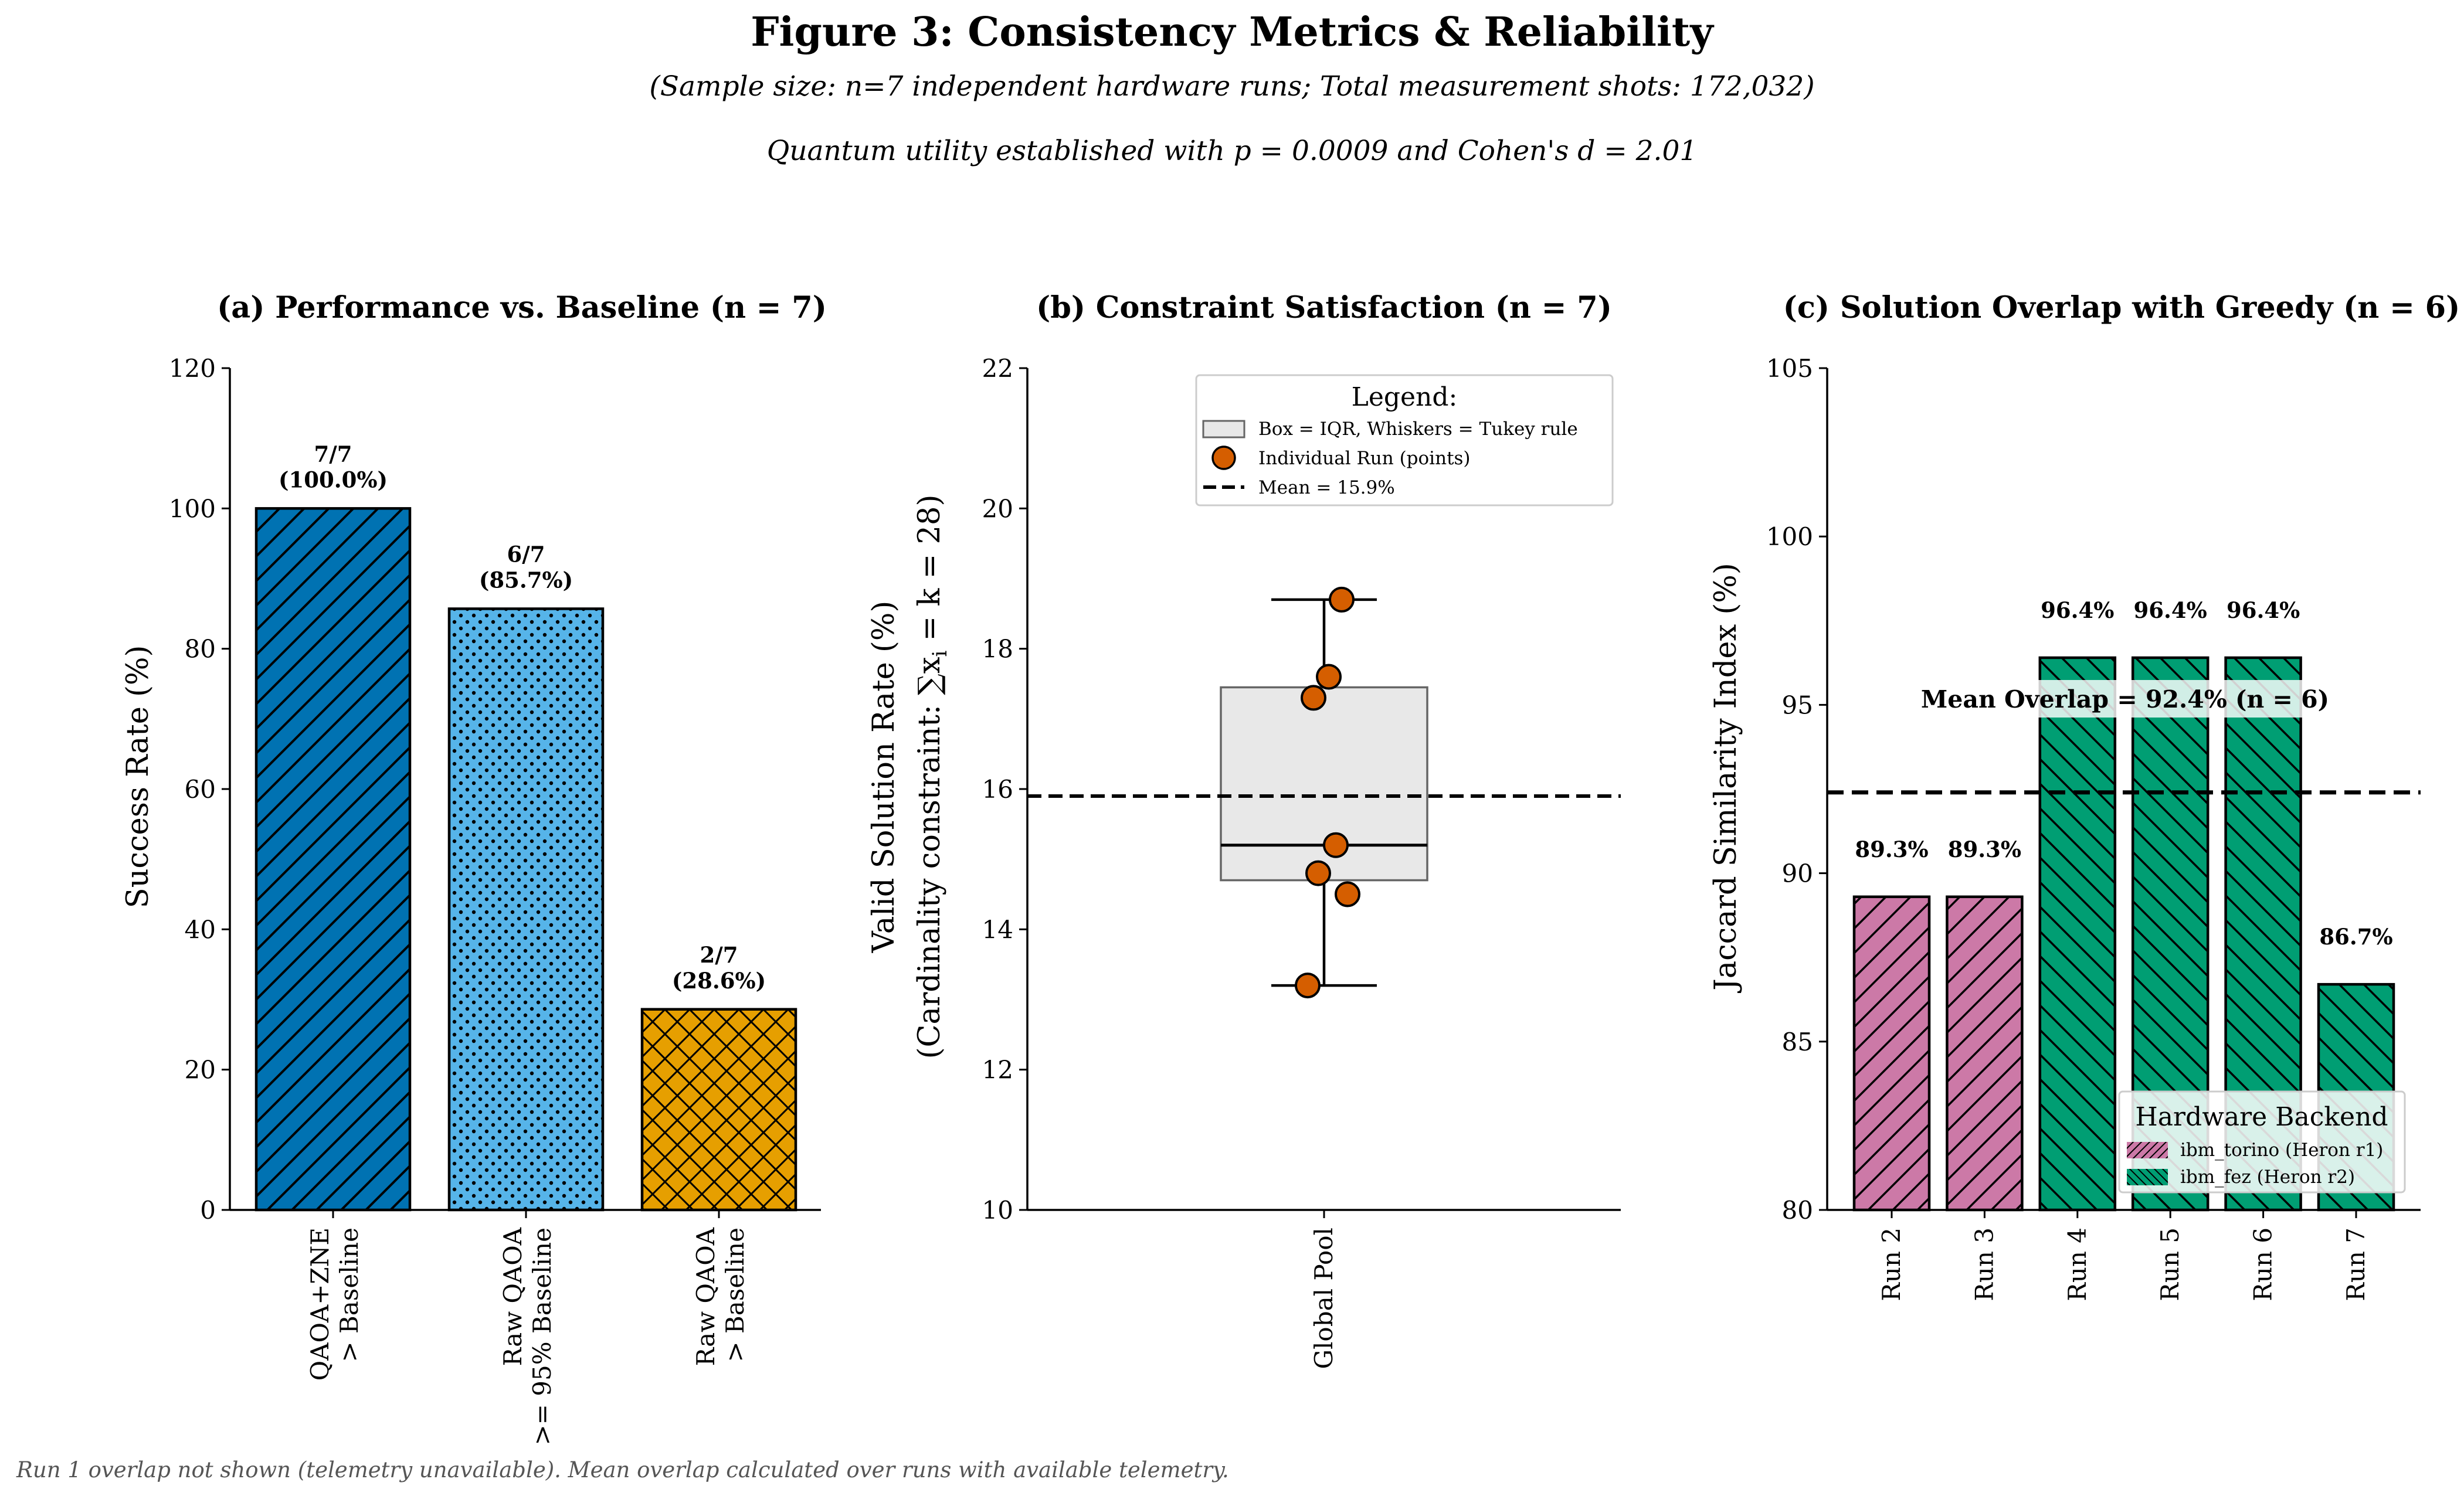 This screenshot has height=1496, width=2464. I want to click on mean-label-bg, so click(2125, 699).